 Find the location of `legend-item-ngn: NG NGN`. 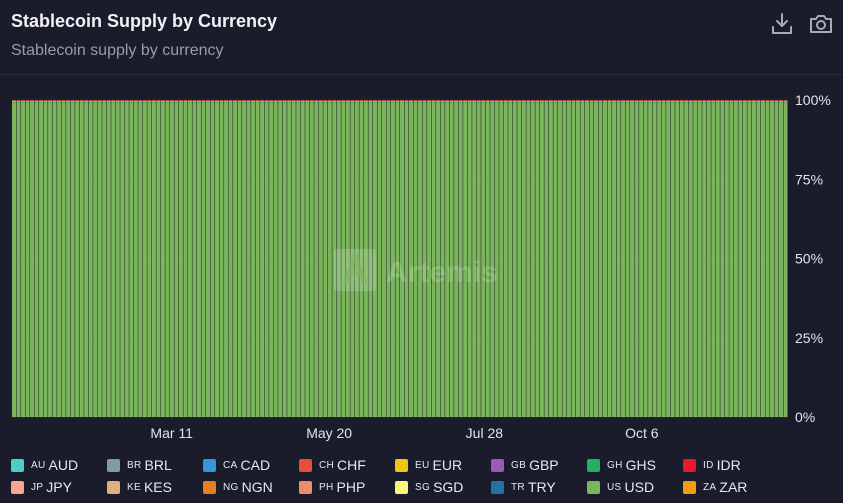

legend-item-ngn: NG NGN is located at coordinates (245, 487).